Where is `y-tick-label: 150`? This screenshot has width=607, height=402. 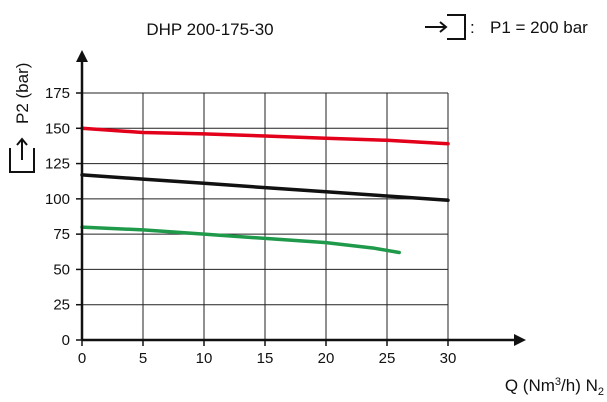 y-tick-label: 150 is located at coordinates (57, 128).